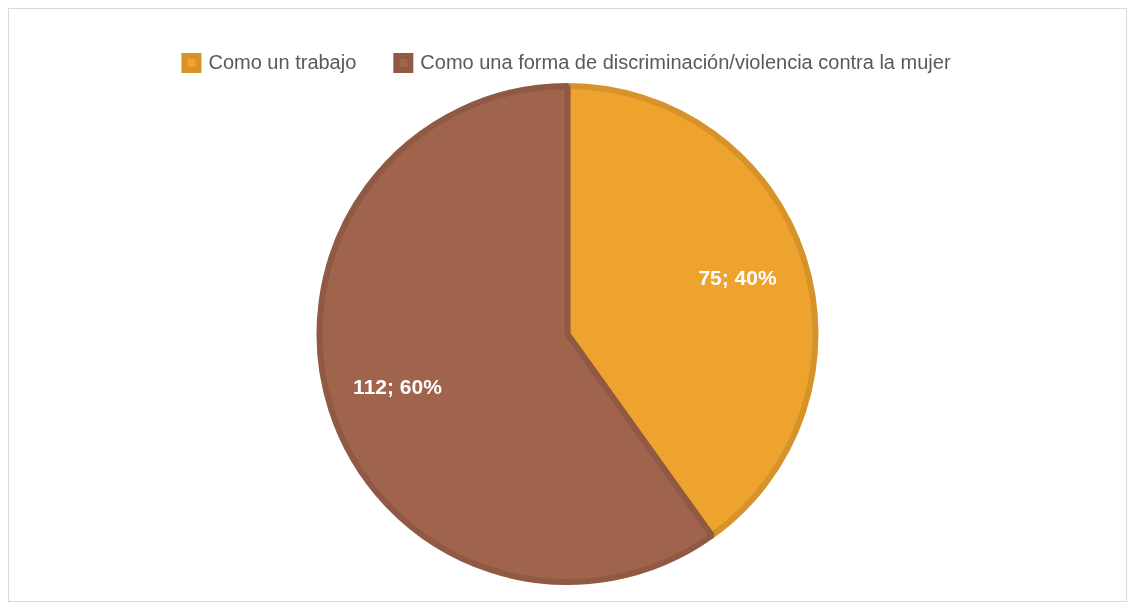  Describe the element at coordinates (737, 278) in the screenshot. I see `data-label: 75; 40%` at that location.